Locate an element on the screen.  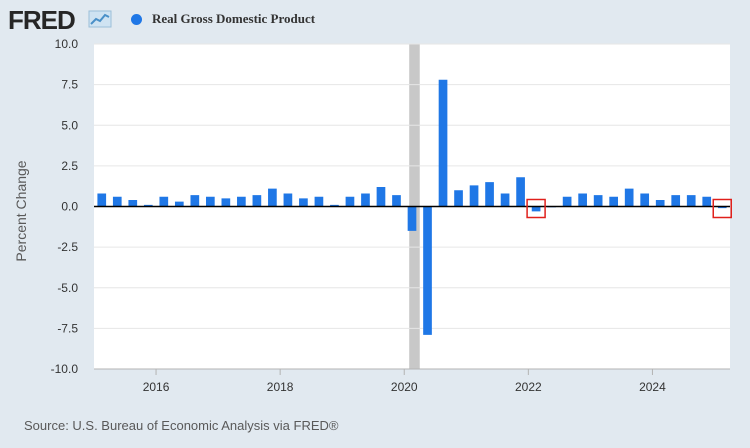
legend: Real Gross Domestic Product is located at coordinates (223, 19).